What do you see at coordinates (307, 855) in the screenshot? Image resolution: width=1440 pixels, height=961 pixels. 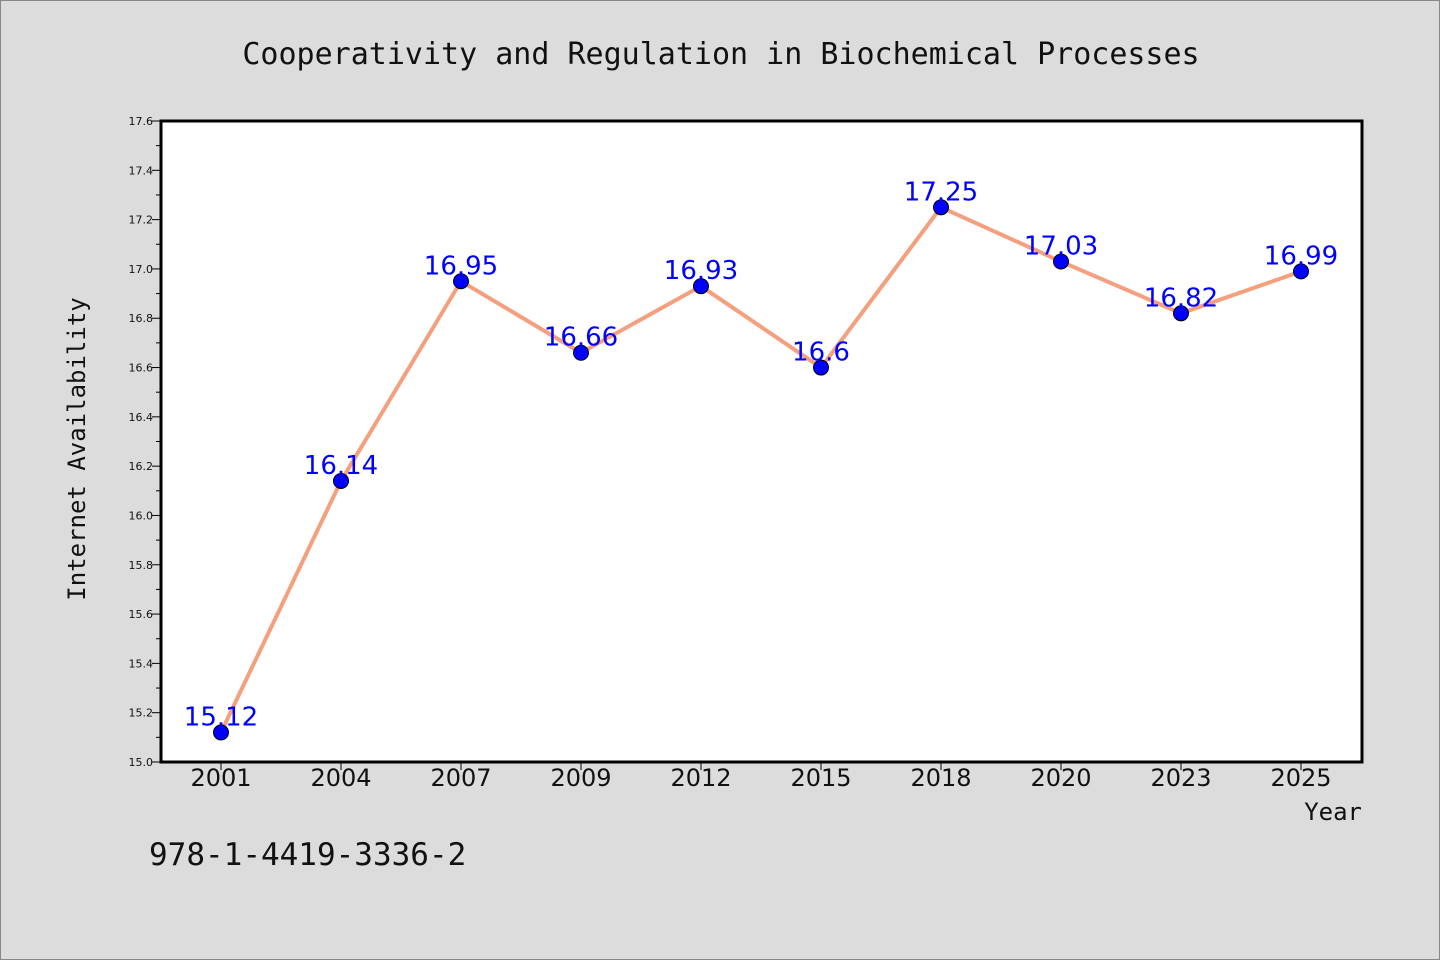 I see `isbn-text: 978-1-4419-3336-2` at bounding box center [307, 855].